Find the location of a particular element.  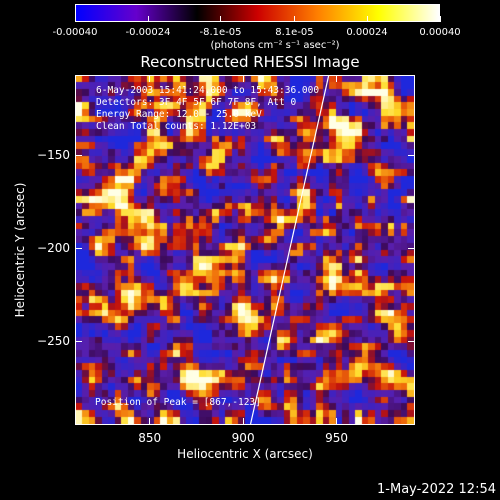

detectors-label: Detectors: 3F 4F 5F 6F 7F 8F, Att 0 is located at coordinates (196, 102).